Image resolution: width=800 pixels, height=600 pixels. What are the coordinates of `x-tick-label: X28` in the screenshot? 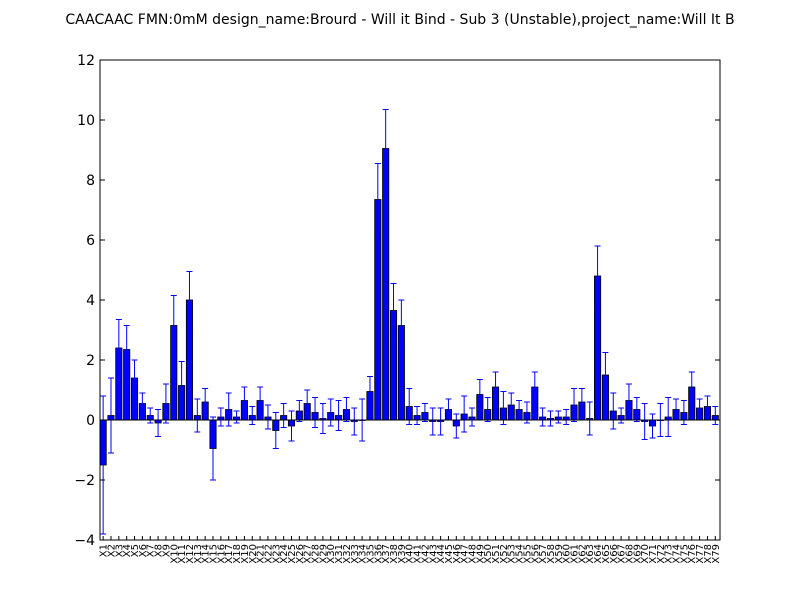 It's located at (316, 554).